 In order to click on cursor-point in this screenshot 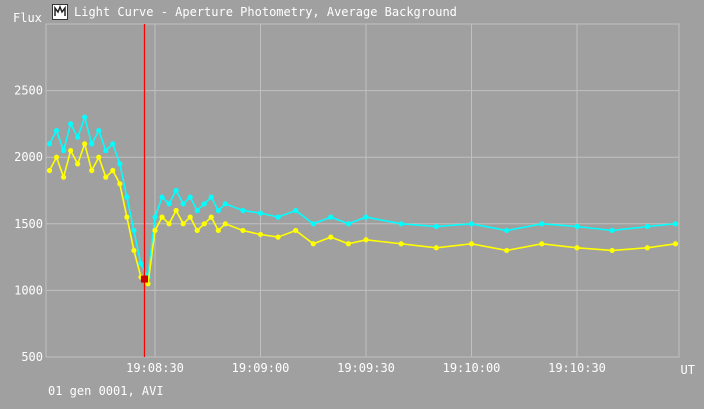, I will do `click(144, 279)`.